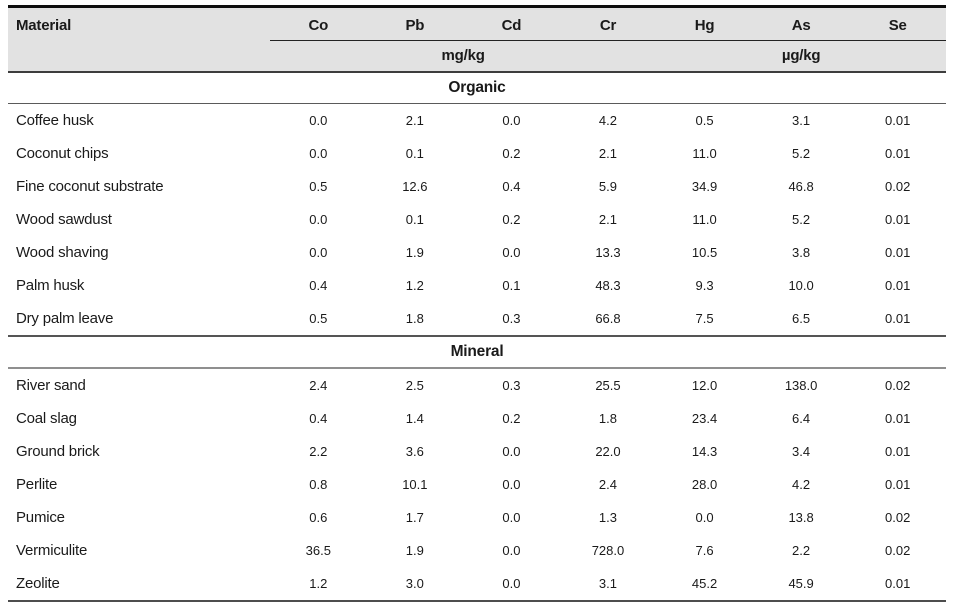 The image size is (954, 608). What do you see at coordinates (414, 517) in the screenshot?
I see `cell-value: 1.7` at bounding box center [414, 517].